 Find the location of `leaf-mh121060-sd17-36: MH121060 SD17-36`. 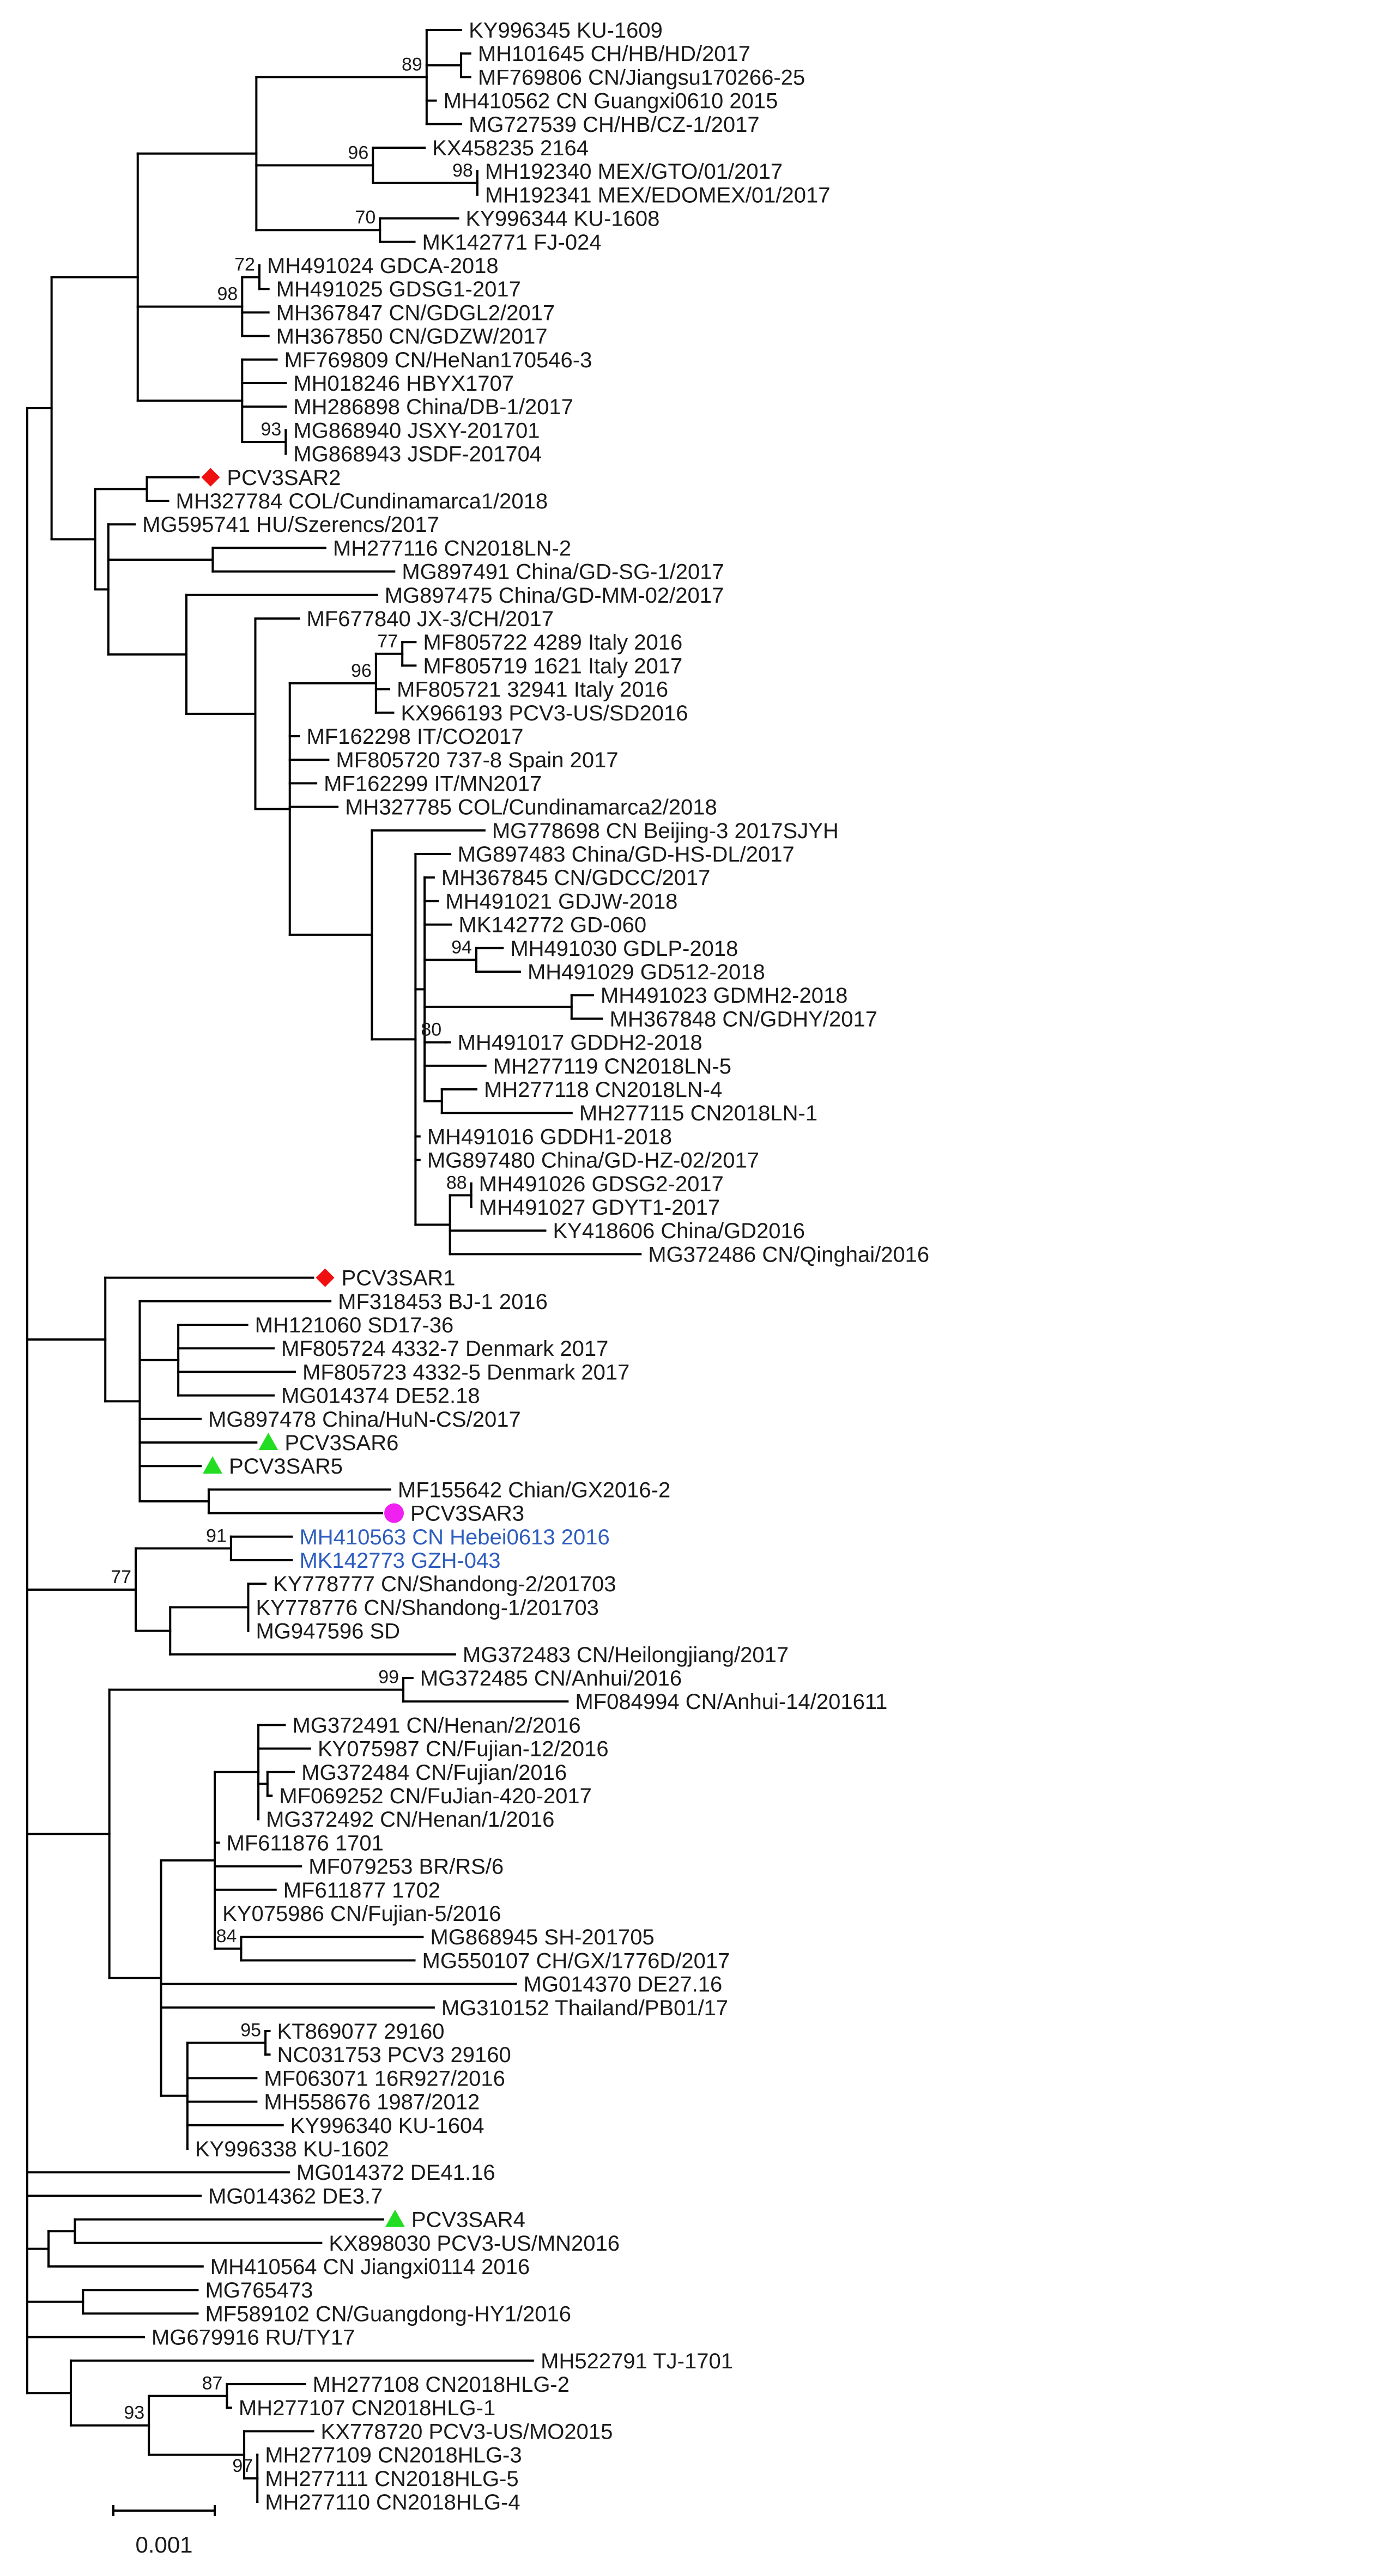

leaf-mh121060-sd17-36: MH121060 SD17-36 is located at coordinates (354, 1325).